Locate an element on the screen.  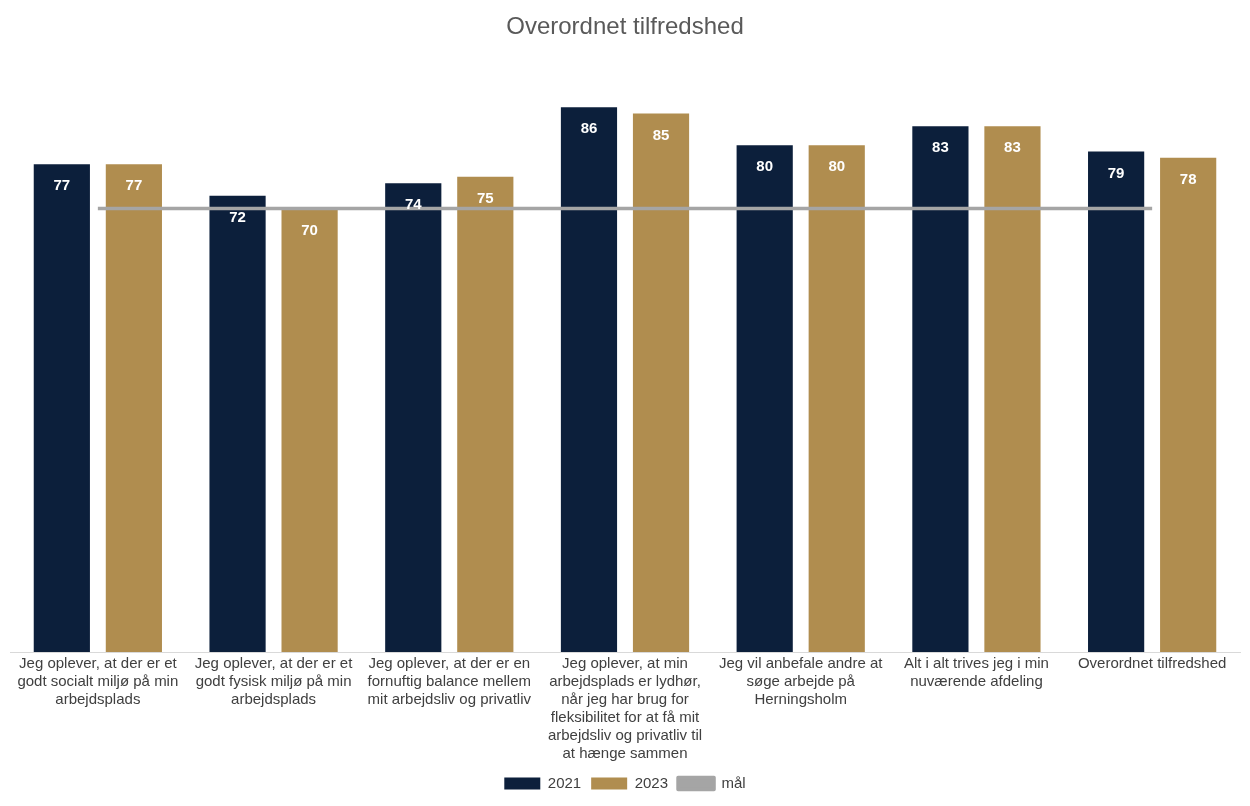
data-label: 70 is located at coordinates (309, 229).